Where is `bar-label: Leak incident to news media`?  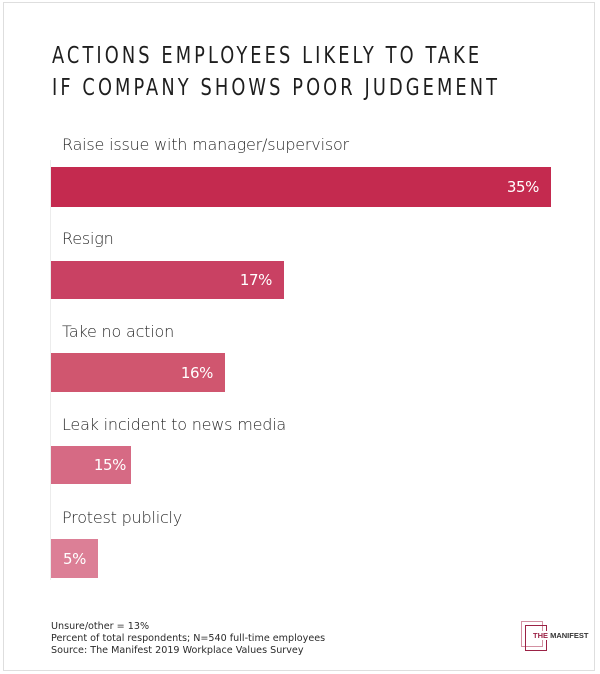 bar-label: Leak incident to news media is located at coordinates (174, 424).